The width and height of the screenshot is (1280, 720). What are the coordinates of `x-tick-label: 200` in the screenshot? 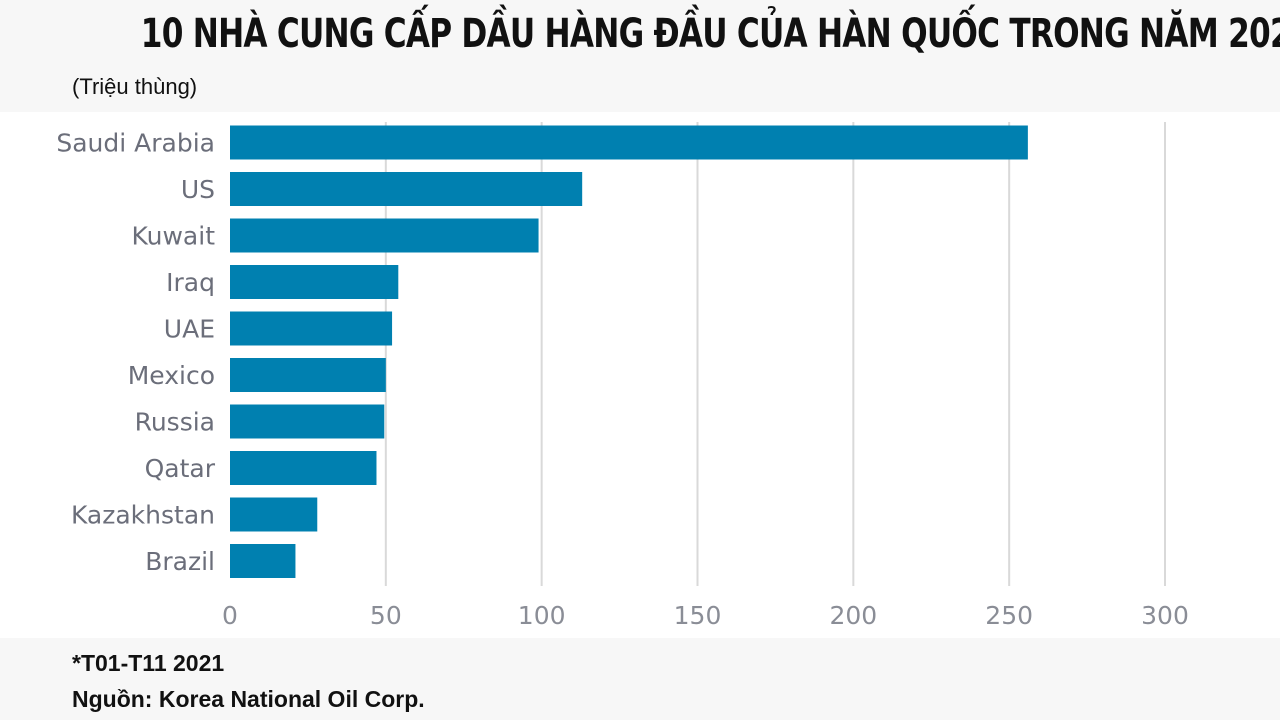 It's located at (853, 615).